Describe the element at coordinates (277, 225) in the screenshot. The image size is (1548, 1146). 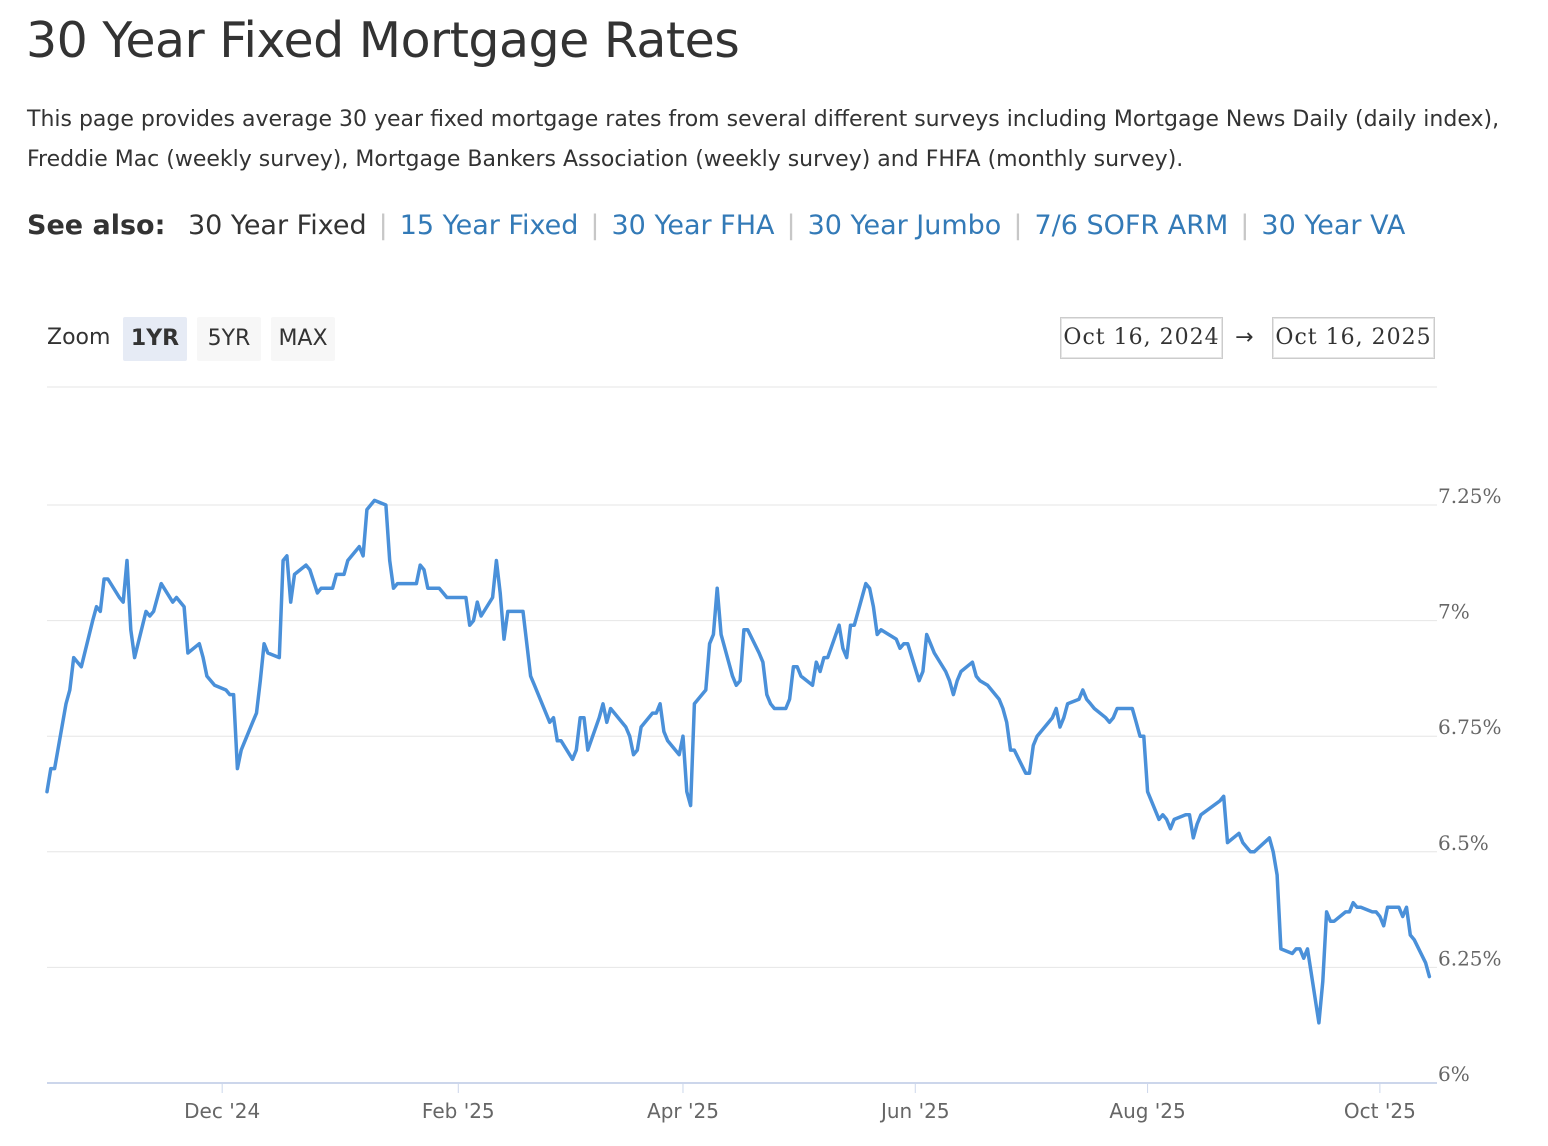
I see `see-also-current: 30 Year Fixed` at that location.